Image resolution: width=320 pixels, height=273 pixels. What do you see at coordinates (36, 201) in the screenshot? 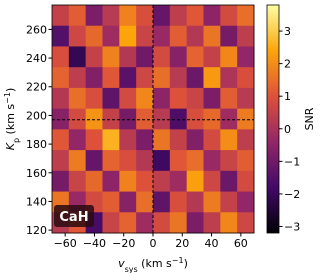
I see `y-tick-label: 140` at bounding box center [36, 201].